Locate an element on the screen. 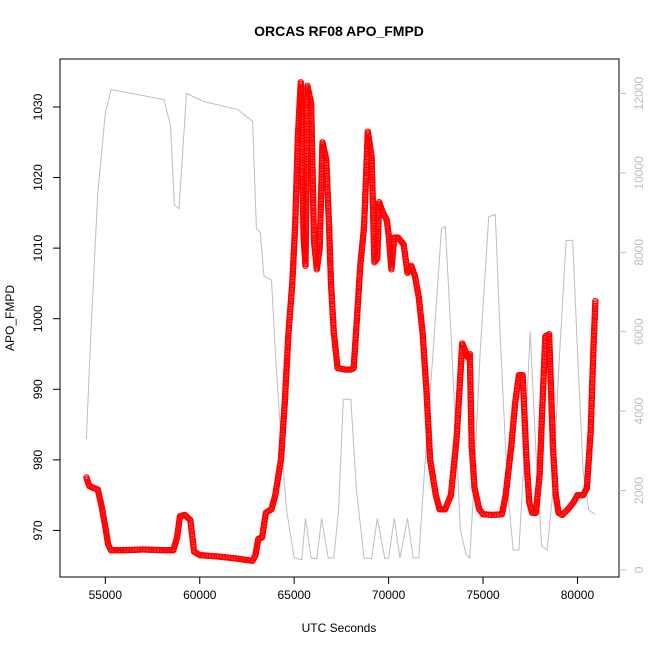  y-tick-label-4: 1010 is located at coordinates (38, 247).